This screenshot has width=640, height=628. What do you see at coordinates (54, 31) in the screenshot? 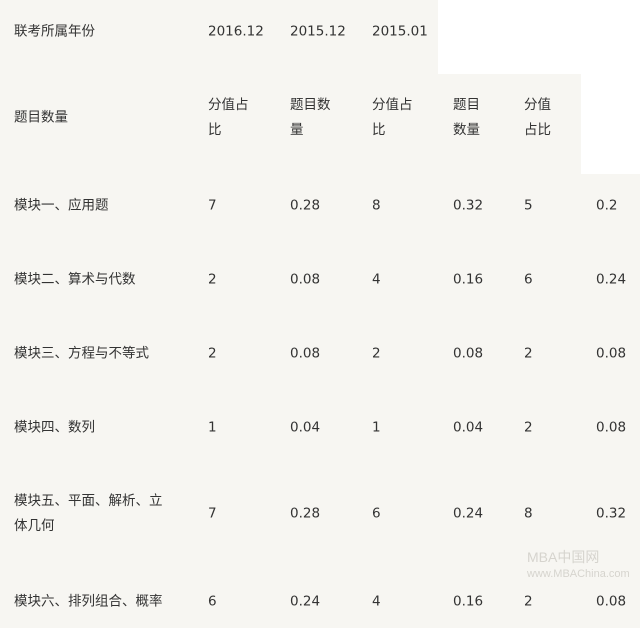
I see `year-label: 联考所属年份` at bounding box center [54, 31].